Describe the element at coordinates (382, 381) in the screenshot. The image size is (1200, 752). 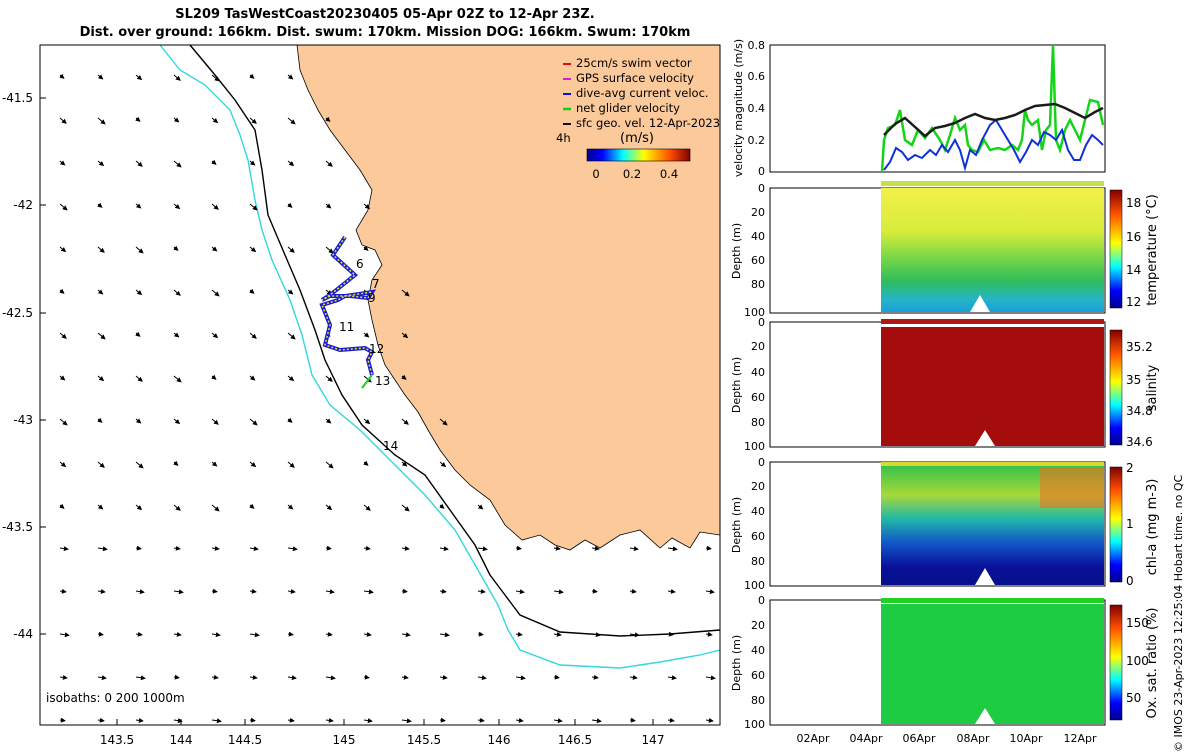
I see `day-label: 13` at that location.